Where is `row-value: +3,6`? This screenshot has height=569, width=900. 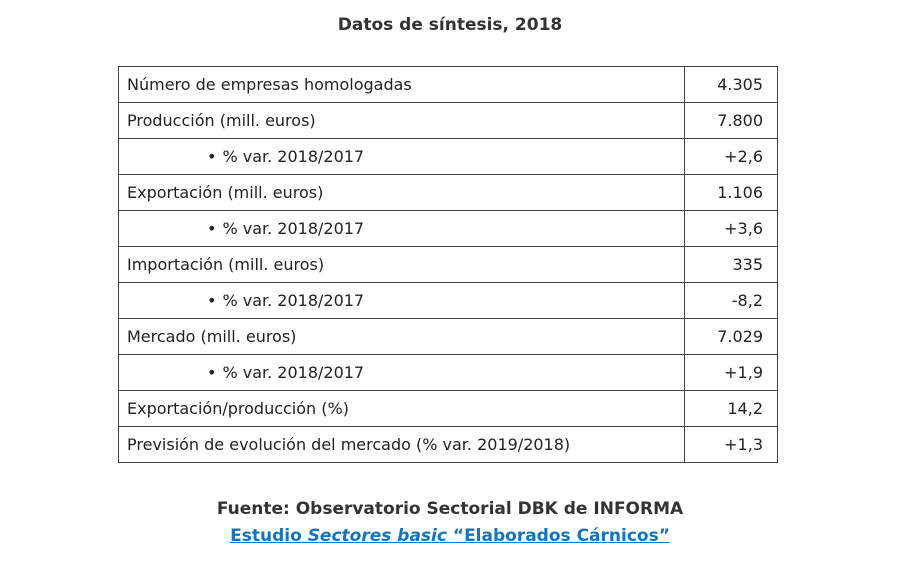
row-value: +3,6 is located at coordinates (731, 228).